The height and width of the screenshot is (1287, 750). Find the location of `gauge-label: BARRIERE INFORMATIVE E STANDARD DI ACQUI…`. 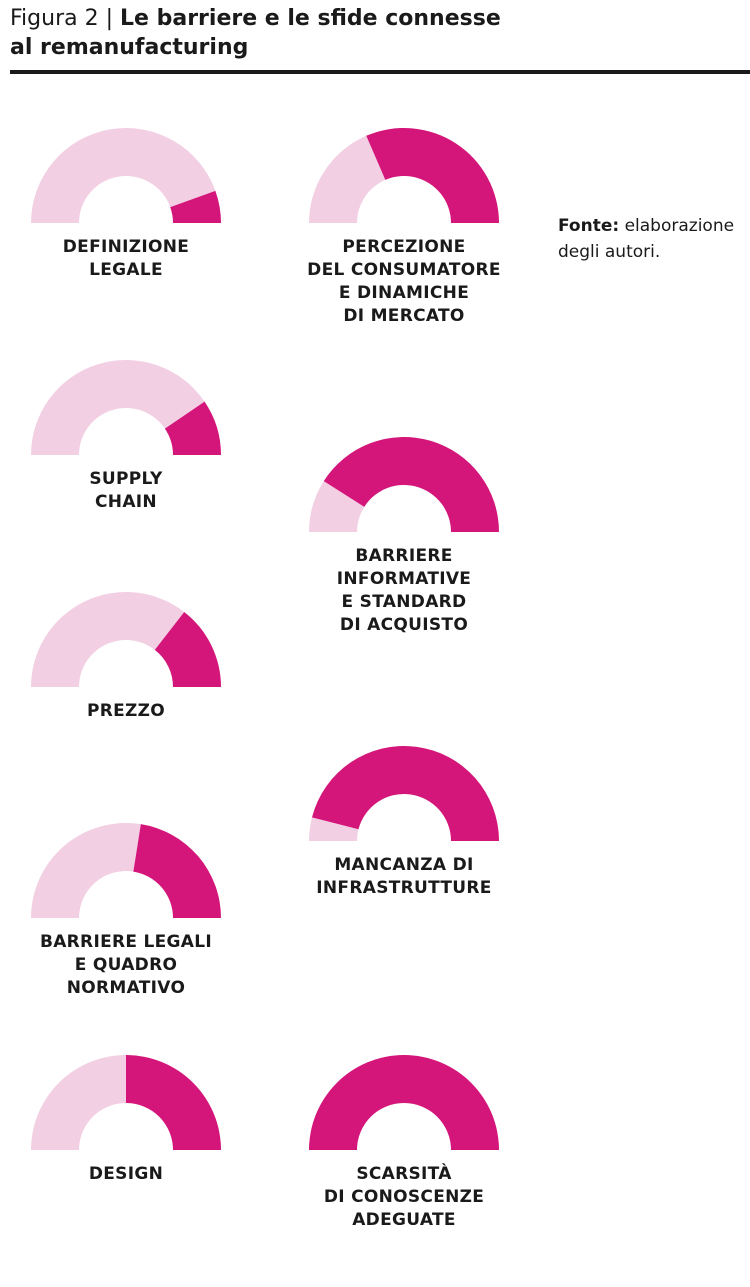

gauge-label: BARRIERE INFORMATIVE E STANDARD DI ACQUI… is located at coordinates (404, 590).